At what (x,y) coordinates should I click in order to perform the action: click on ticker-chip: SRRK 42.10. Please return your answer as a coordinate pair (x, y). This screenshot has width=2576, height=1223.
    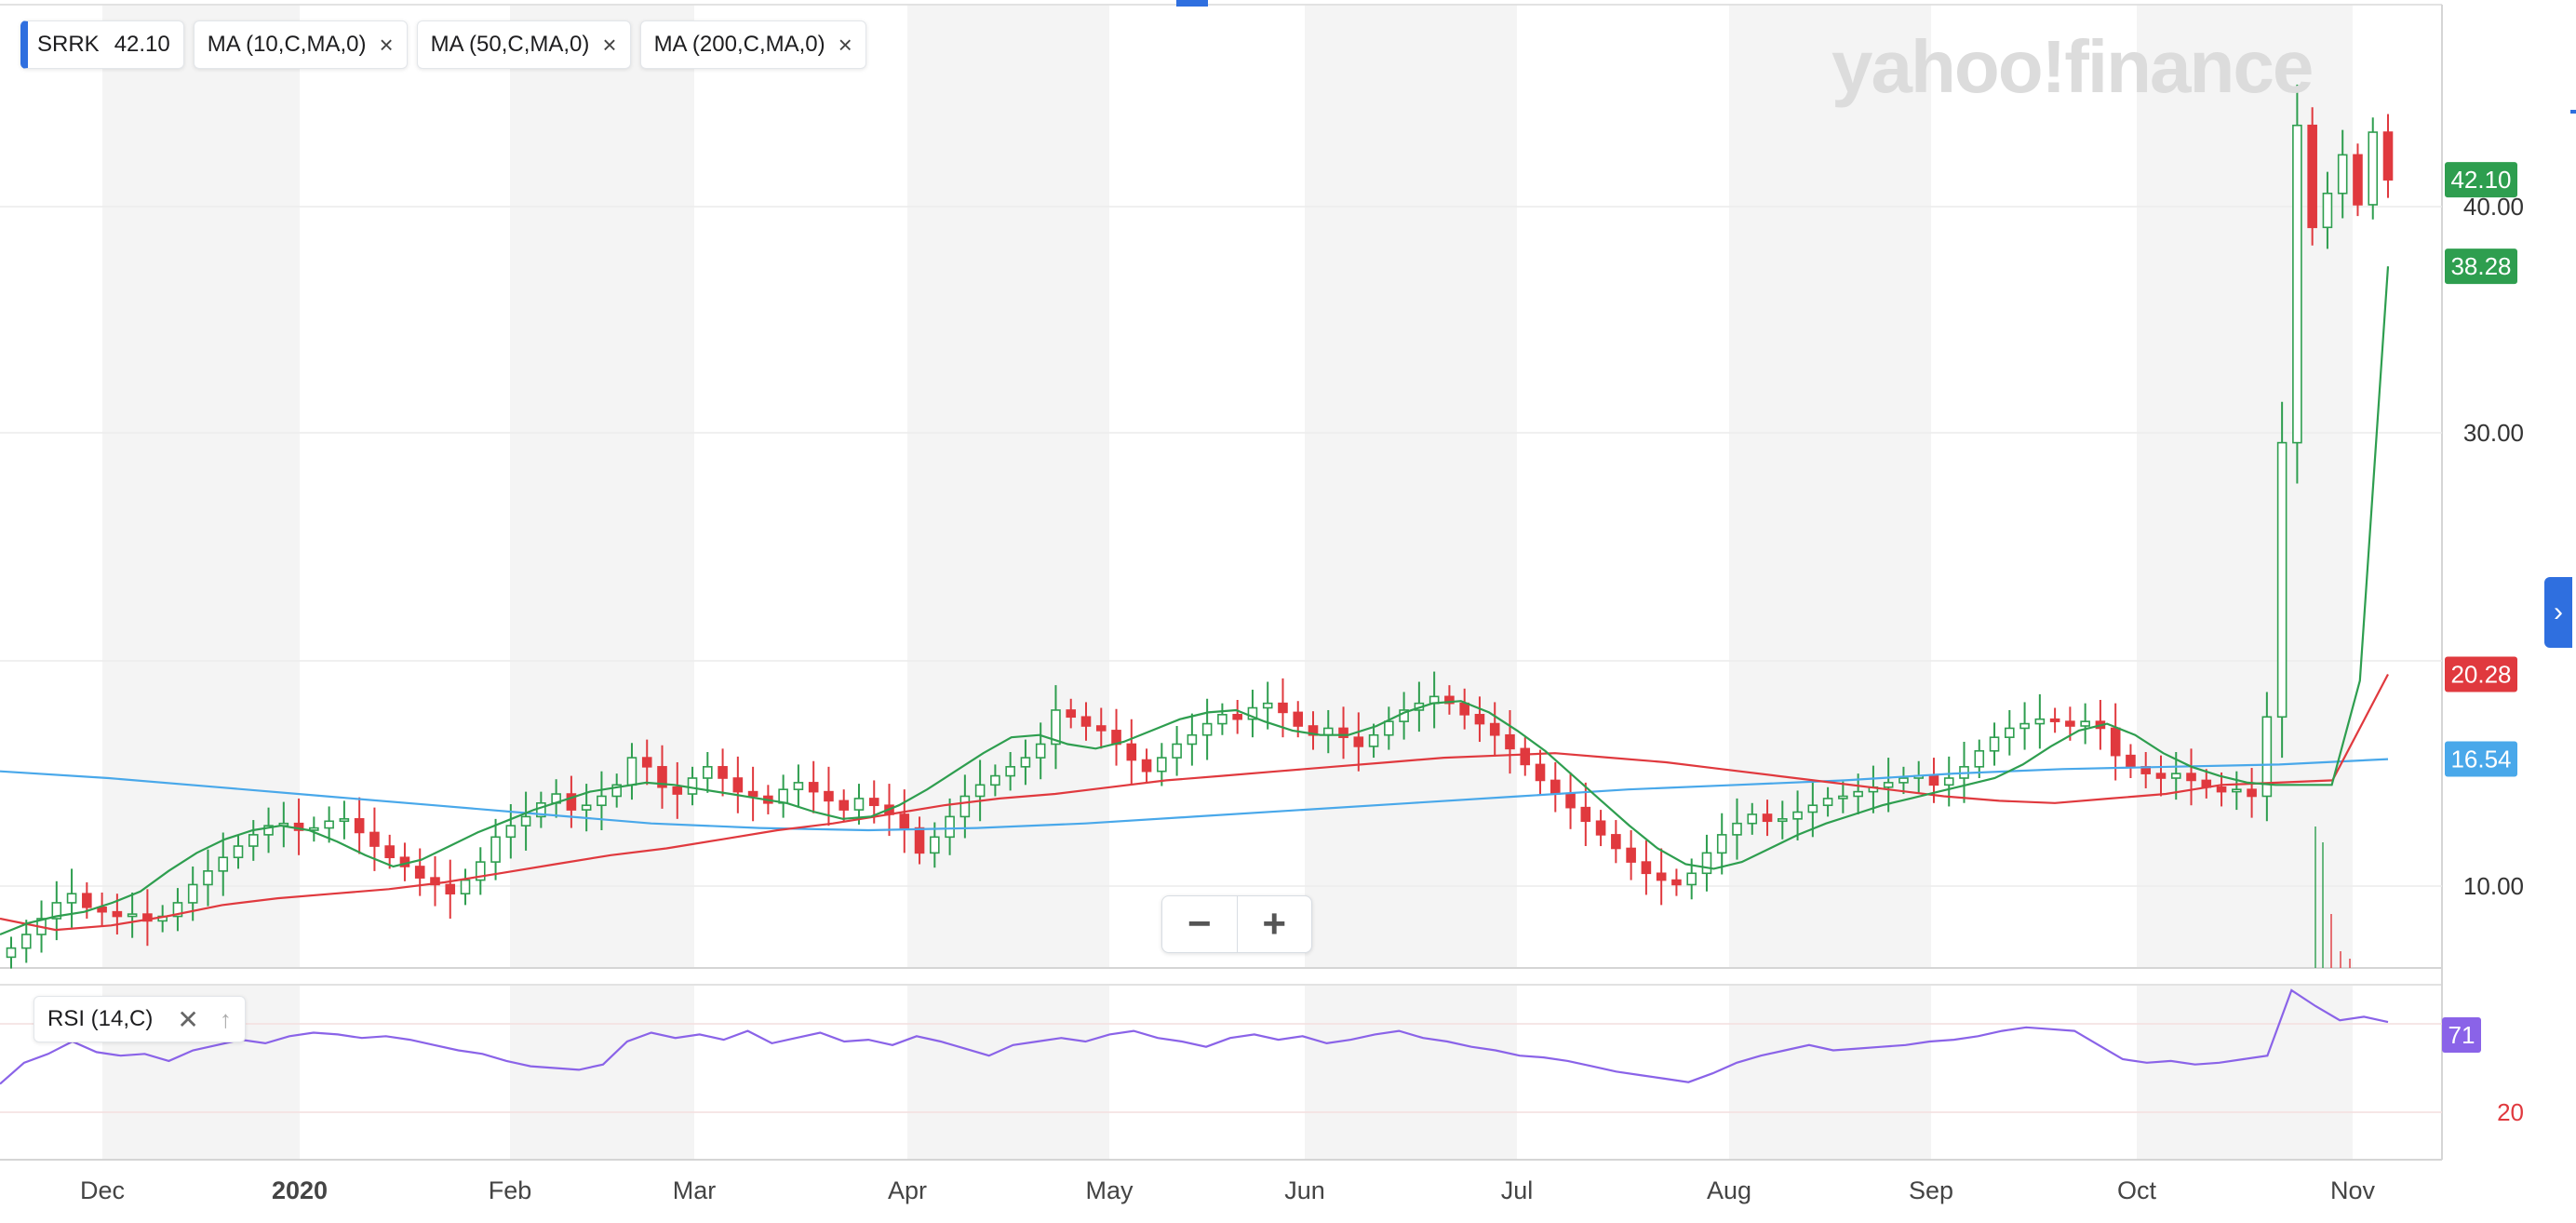
    Looking at the image, I should click on (102, 44).